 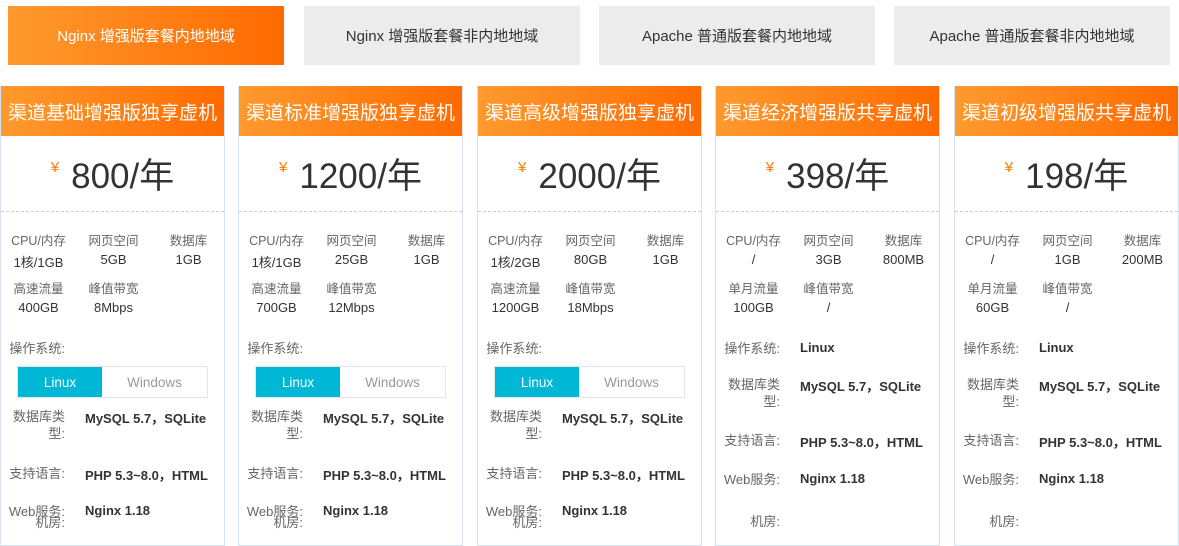 What do you see at coordinates (590, 252) in the screenshot?
I see `spec-item: 网页空间 80GB` at bounding box center [590, 252].